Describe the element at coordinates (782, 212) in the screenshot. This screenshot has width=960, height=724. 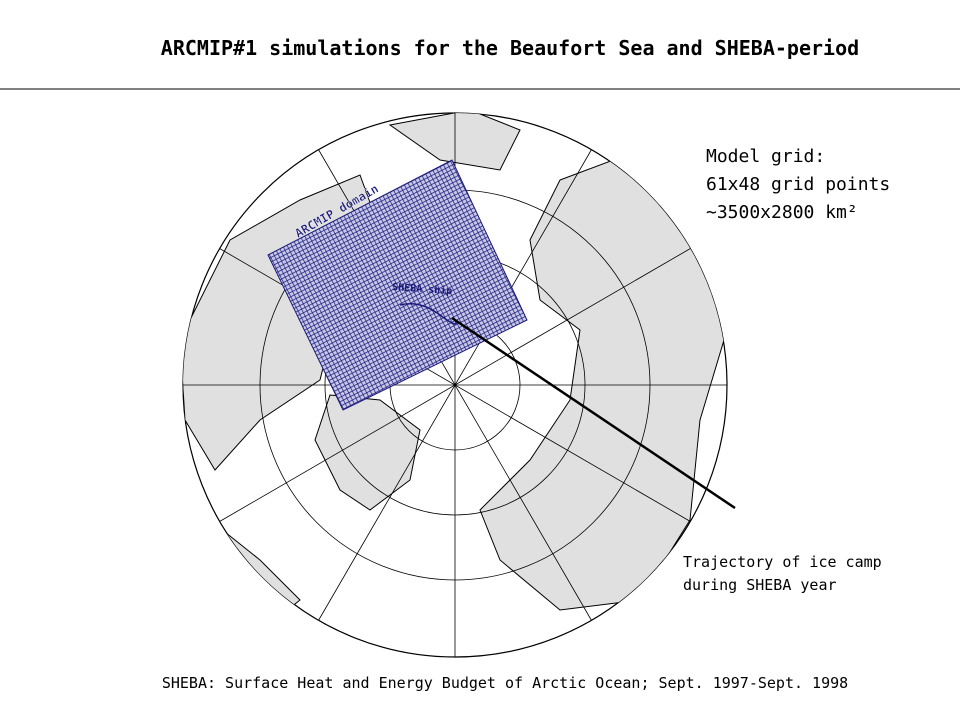
I see `note-line: ~3500x2800 km²` at that location.